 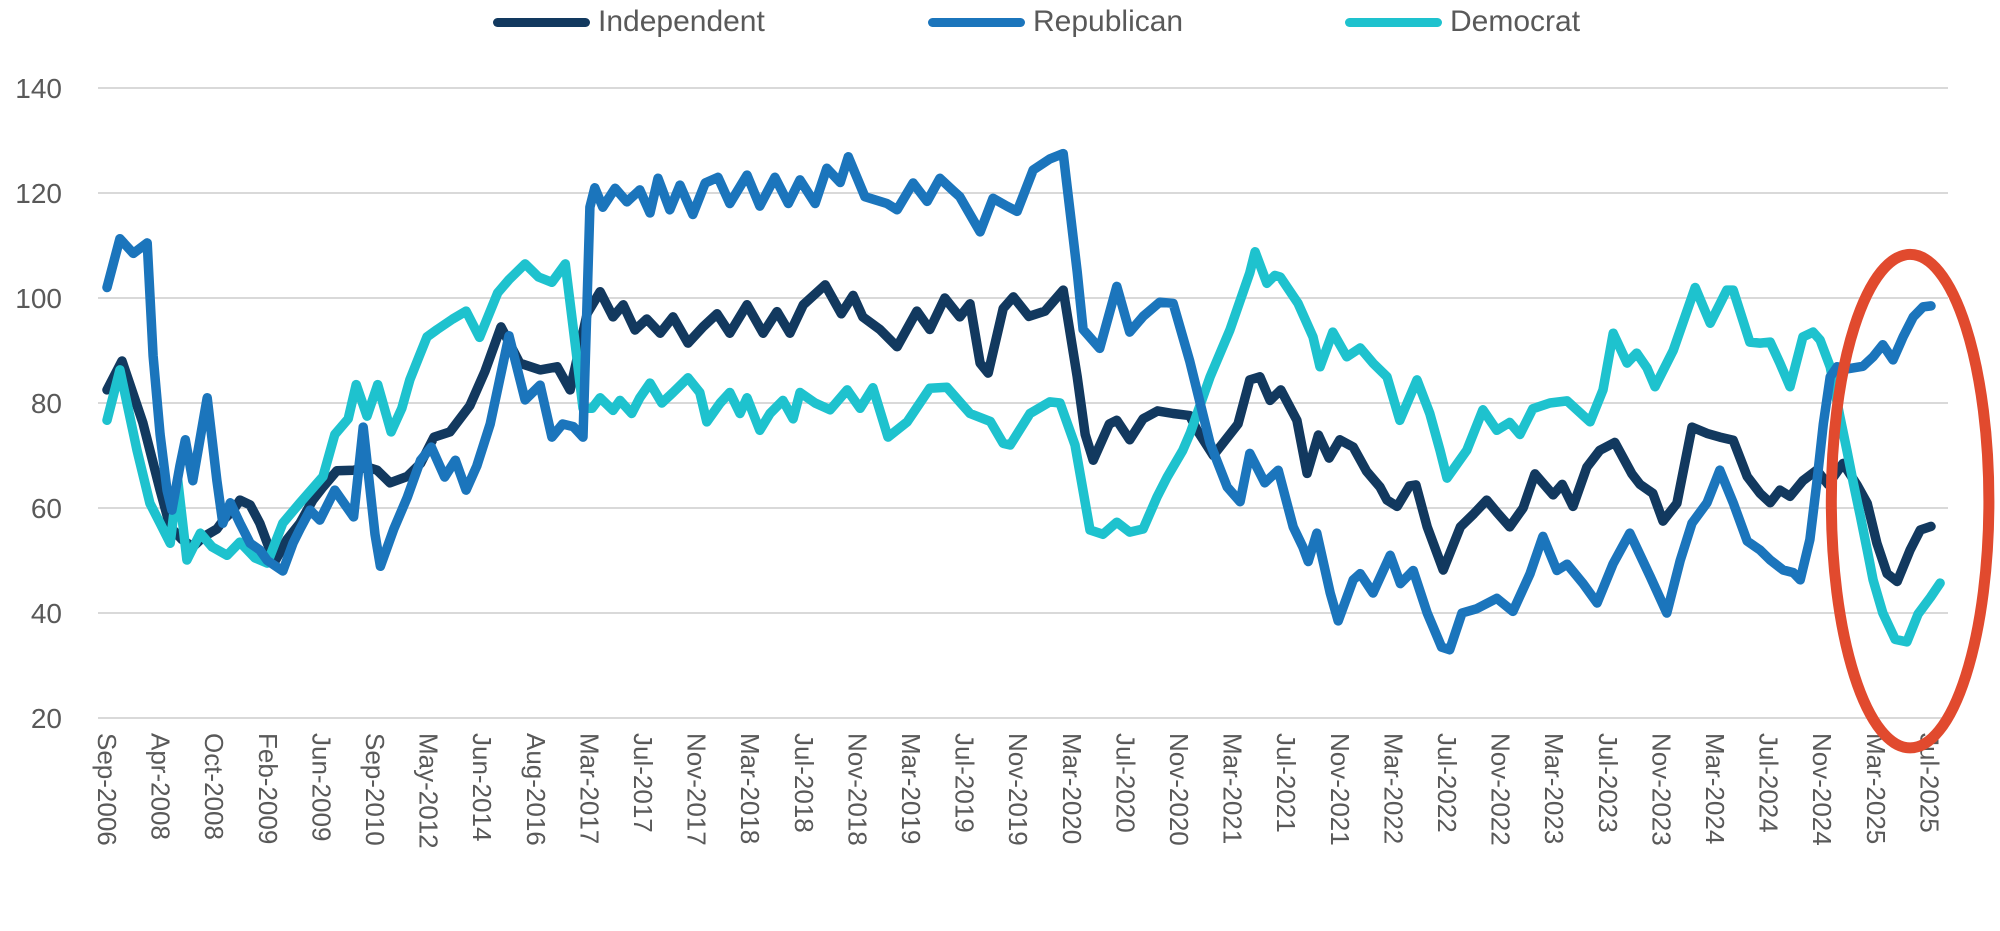 I want to click on svg-text: Sep-2006, so click(x=107, y=789).